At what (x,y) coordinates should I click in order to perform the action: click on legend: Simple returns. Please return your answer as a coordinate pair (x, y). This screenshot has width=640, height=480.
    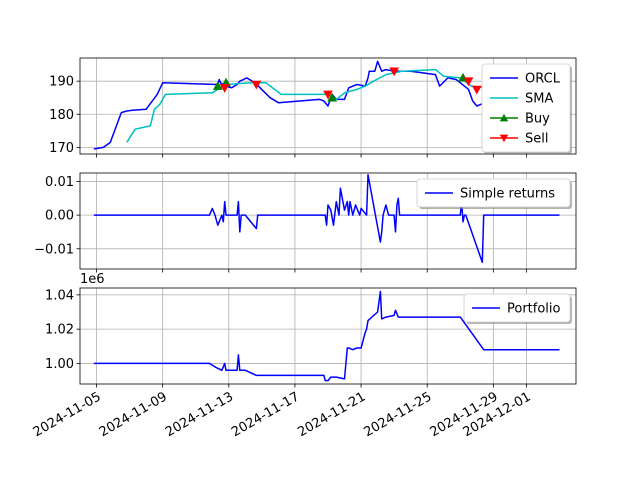
    Looking at the image, I should click on (494, 193).